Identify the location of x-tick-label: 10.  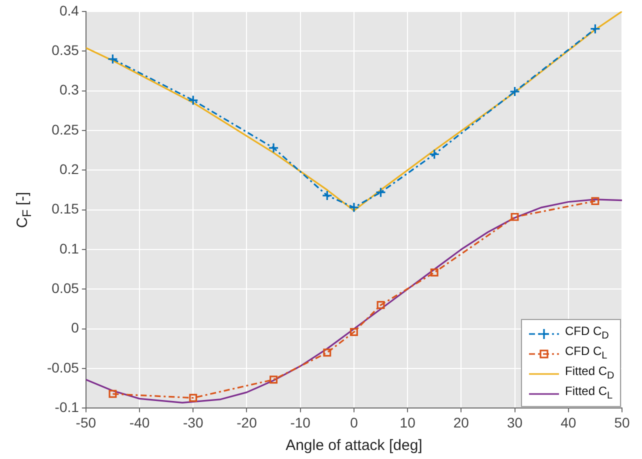
(408, 422).